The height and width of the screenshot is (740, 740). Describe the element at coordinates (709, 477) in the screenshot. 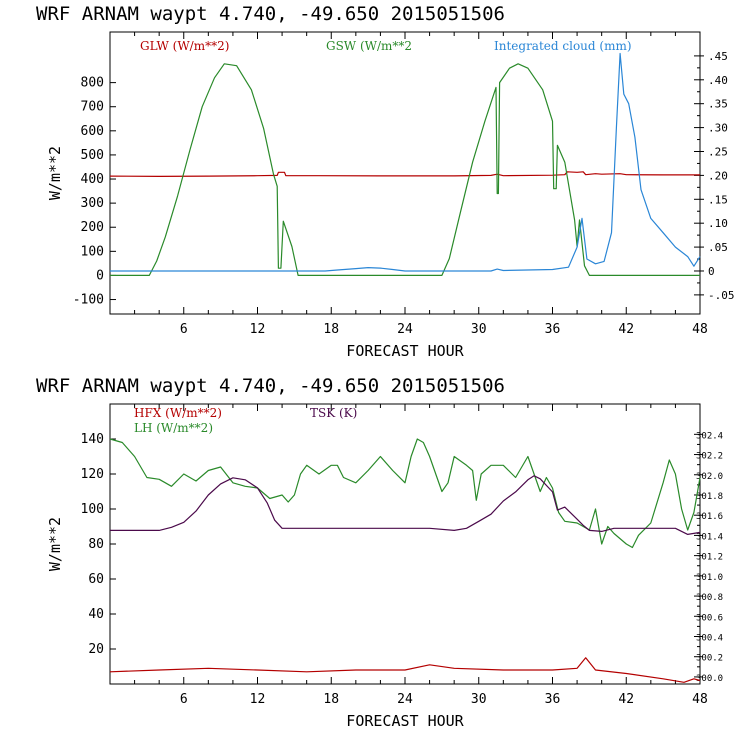

I see `y2-tick-label: 302.0` at that location.